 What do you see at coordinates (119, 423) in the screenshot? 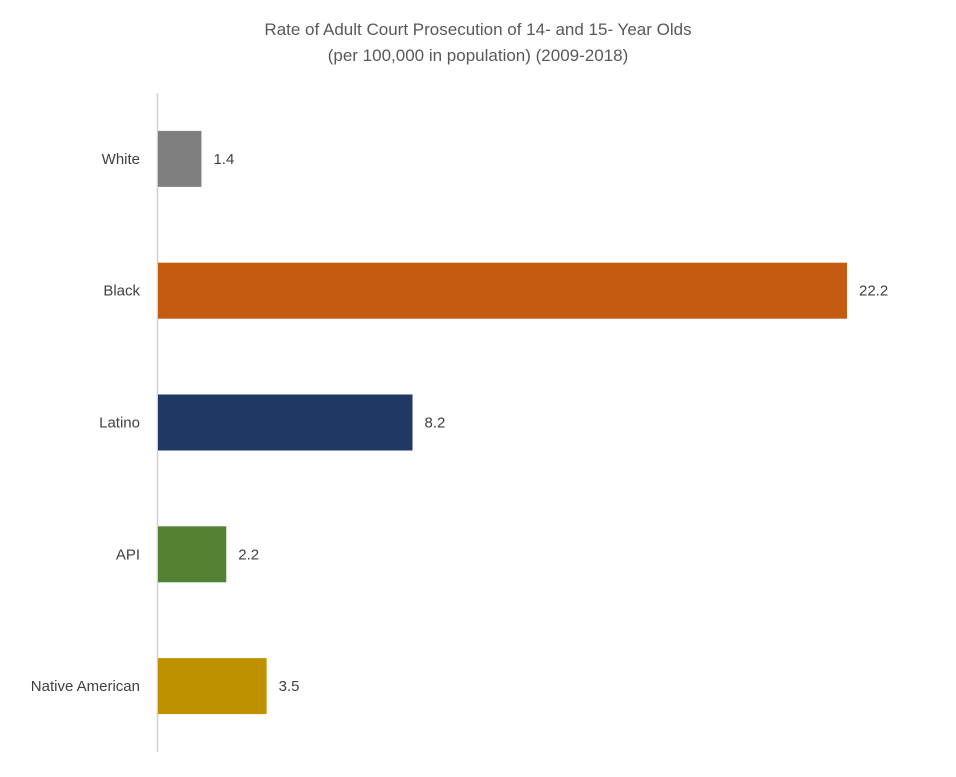
I see `category-label: Latino` at bounding box center [119, 423].